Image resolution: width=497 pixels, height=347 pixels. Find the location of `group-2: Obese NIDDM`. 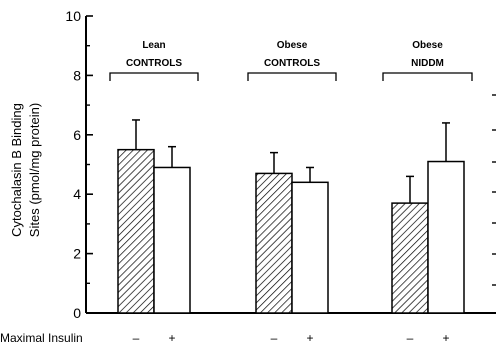

group-2: Obese NIDDM is located at coordinates (427, 177).